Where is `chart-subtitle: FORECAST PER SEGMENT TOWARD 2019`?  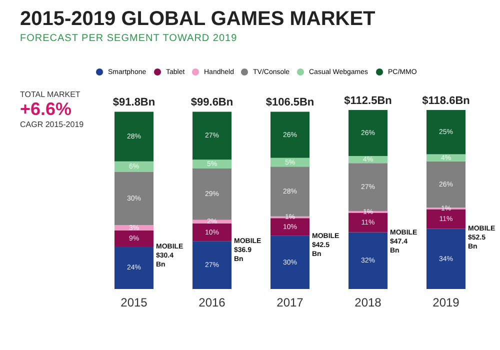
chart-subtitle: FORECAST PER SEGMENT TOWARD 2019 is located at coordinates (129, 38).